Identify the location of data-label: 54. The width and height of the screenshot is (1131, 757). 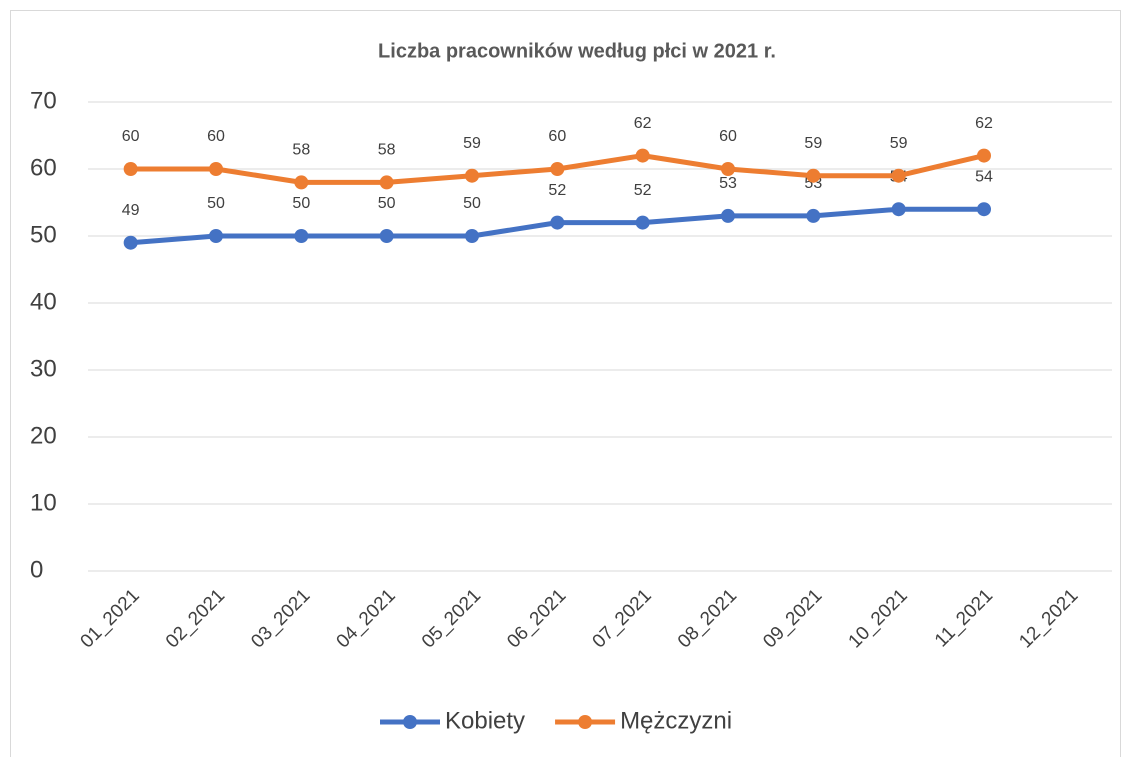
(984, 176).